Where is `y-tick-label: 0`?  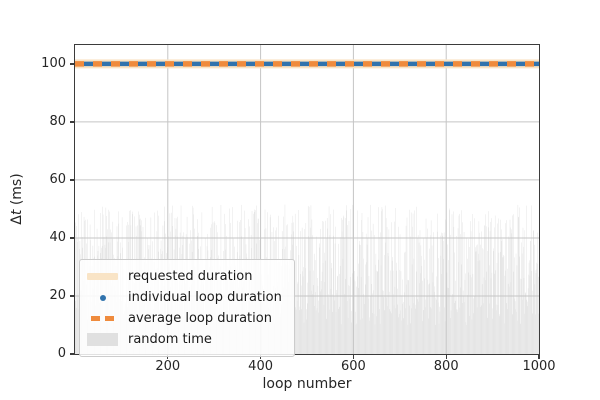 y-tick-label: 0 is located at coordinates (61, 353).